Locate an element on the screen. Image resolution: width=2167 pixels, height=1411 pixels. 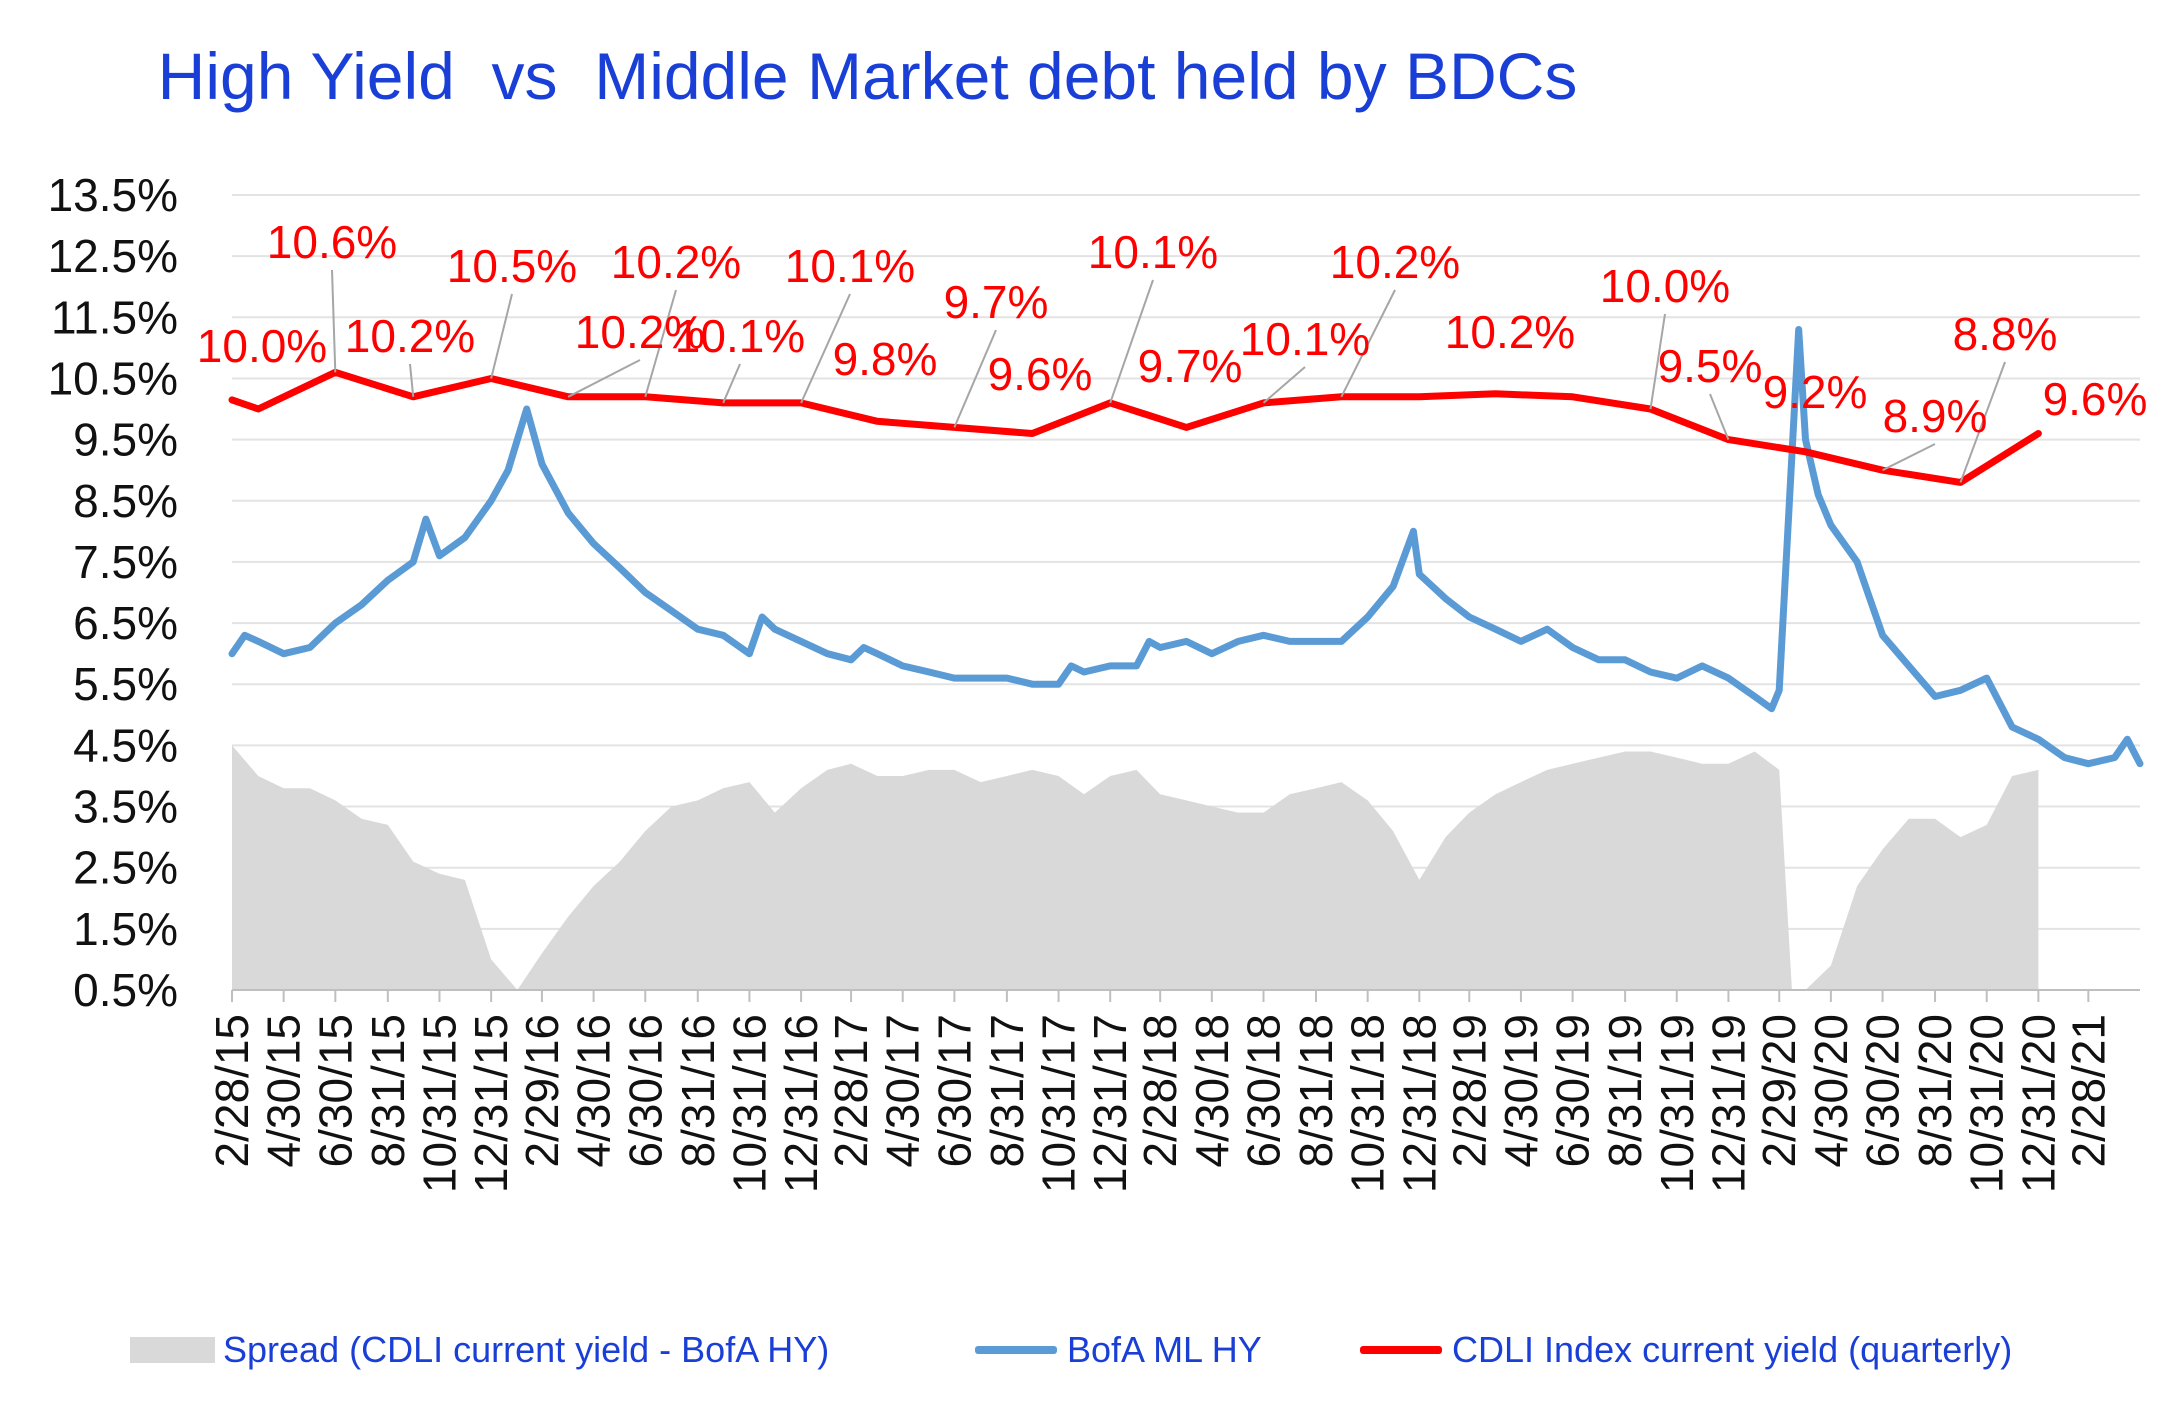
legend-item-bofa: BofA ML HY is located at coordinates (1118, 1350).